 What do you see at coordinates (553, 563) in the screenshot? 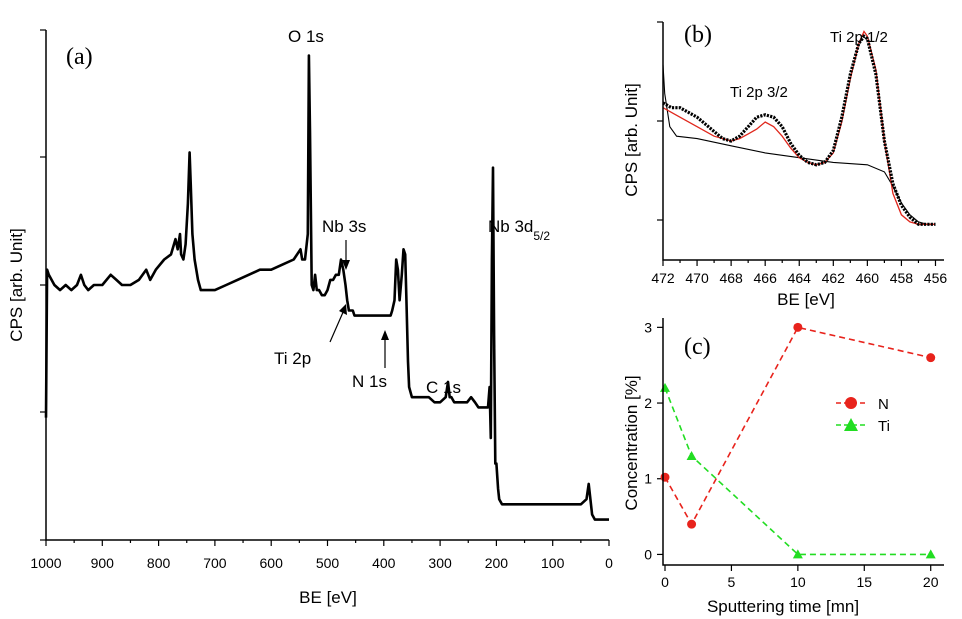
I see `xtick-label: 100` at bounding box center [553, 563].